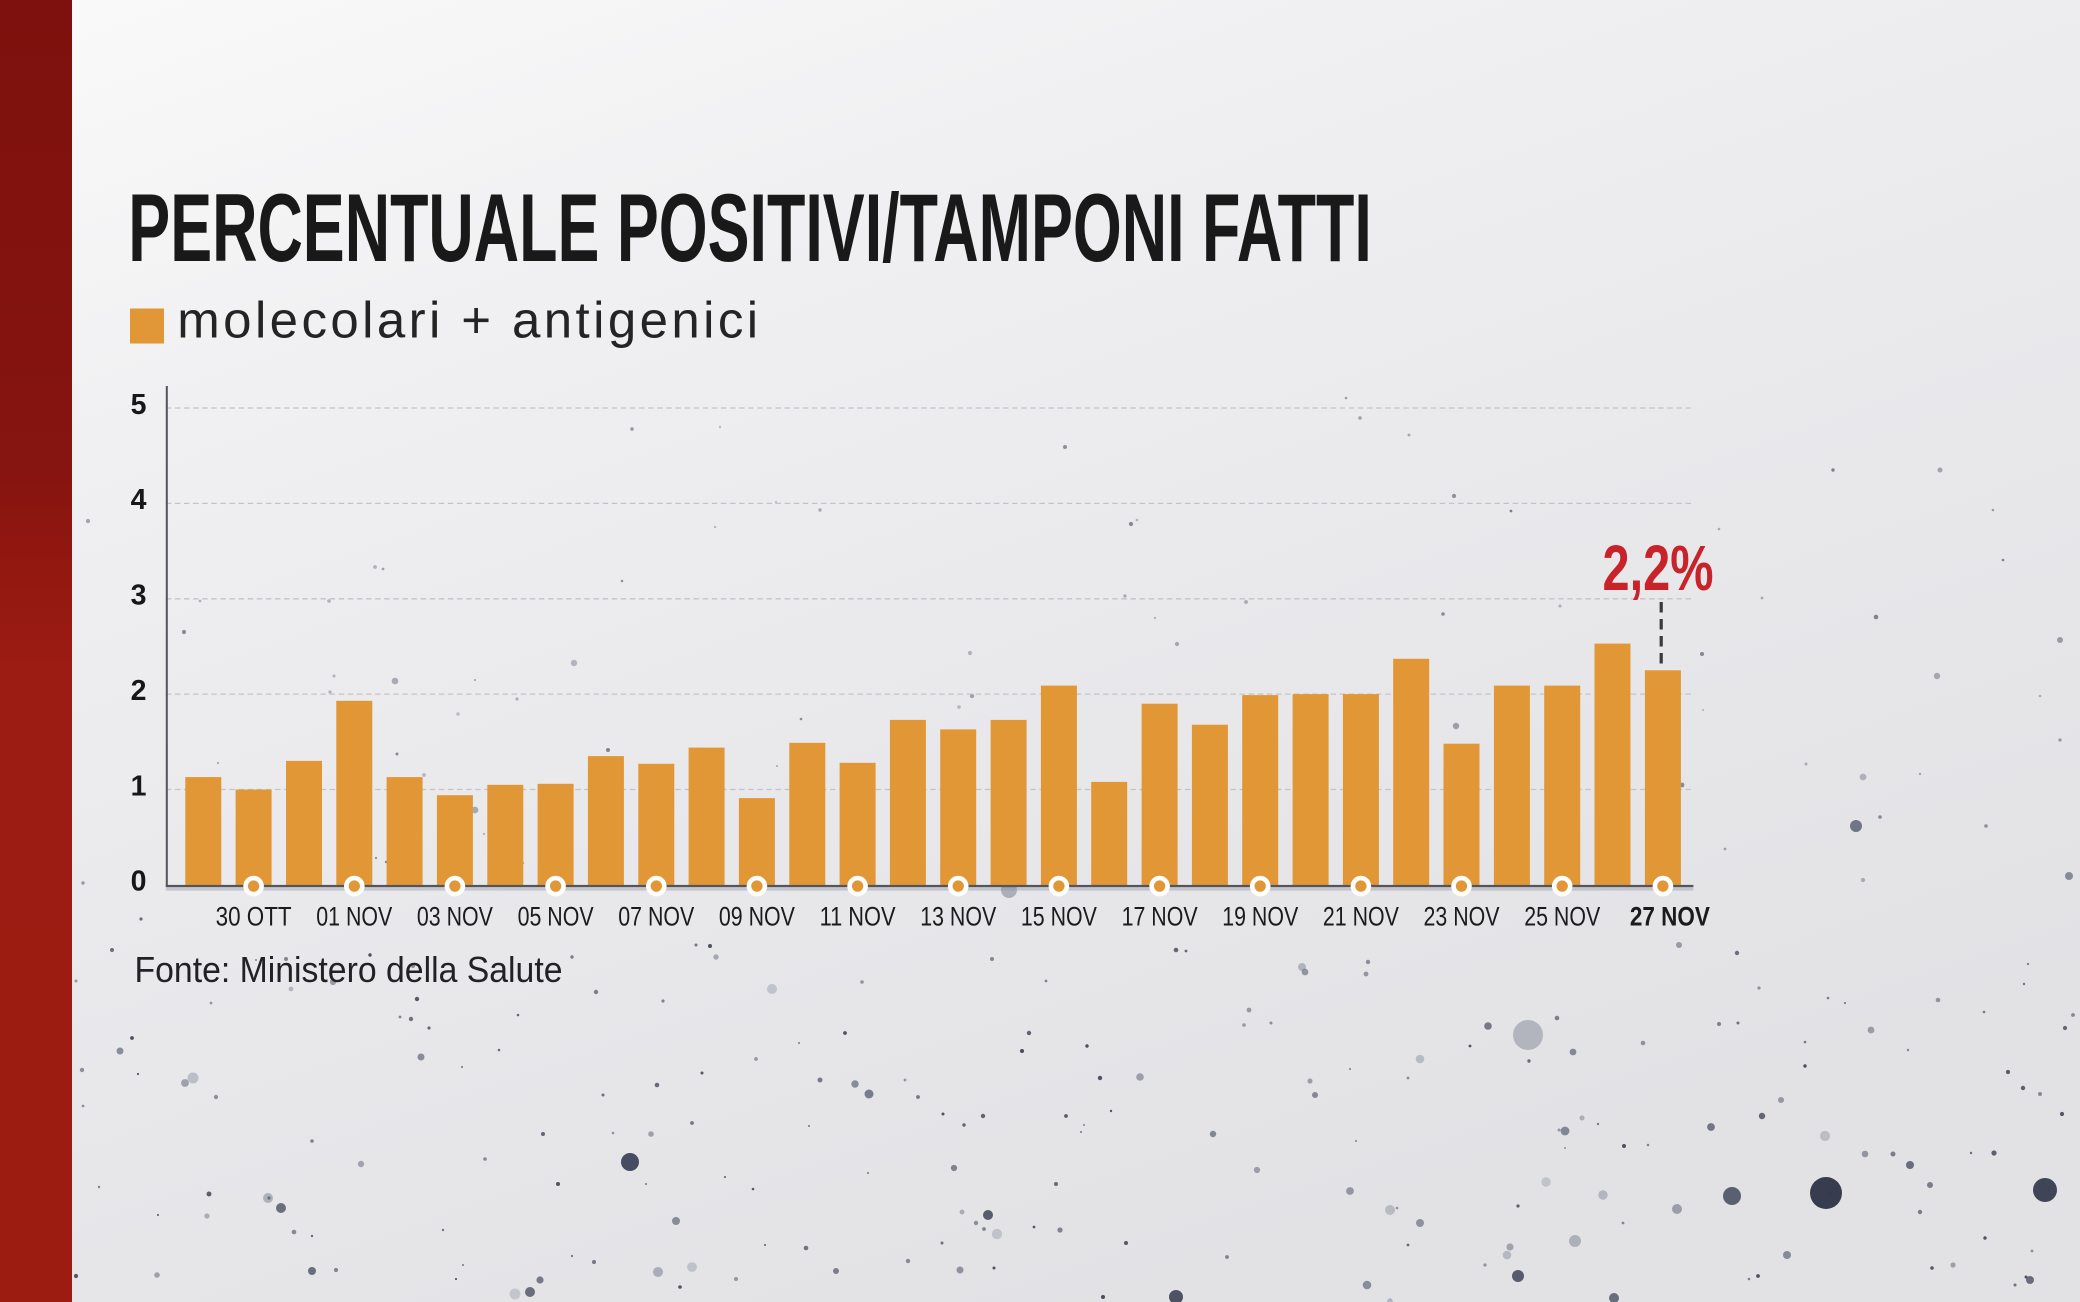  Describe the element at coordinates (656, 917) in the screenshot. I see `svg-text: 07 NOV` at that location.